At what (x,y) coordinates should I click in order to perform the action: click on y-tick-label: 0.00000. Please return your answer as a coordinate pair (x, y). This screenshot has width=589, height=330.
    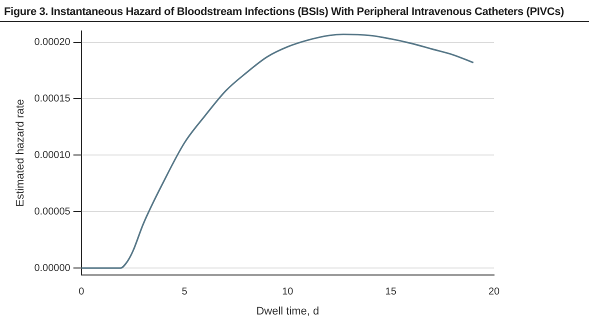
    Looking at the image, I should click on (52, 268).